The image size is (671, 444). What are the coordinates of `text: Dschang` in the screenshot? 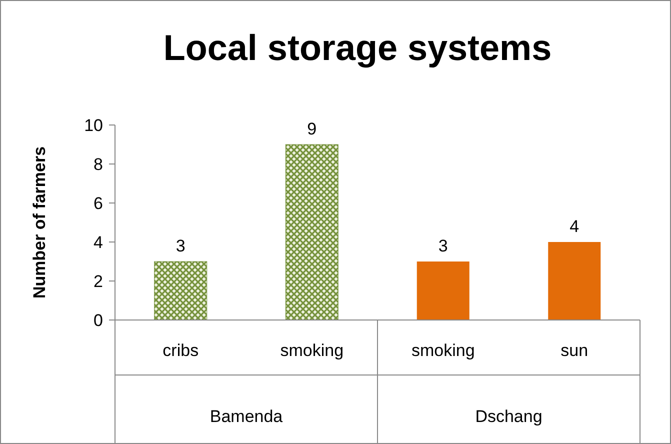 It's located at (508, 416).